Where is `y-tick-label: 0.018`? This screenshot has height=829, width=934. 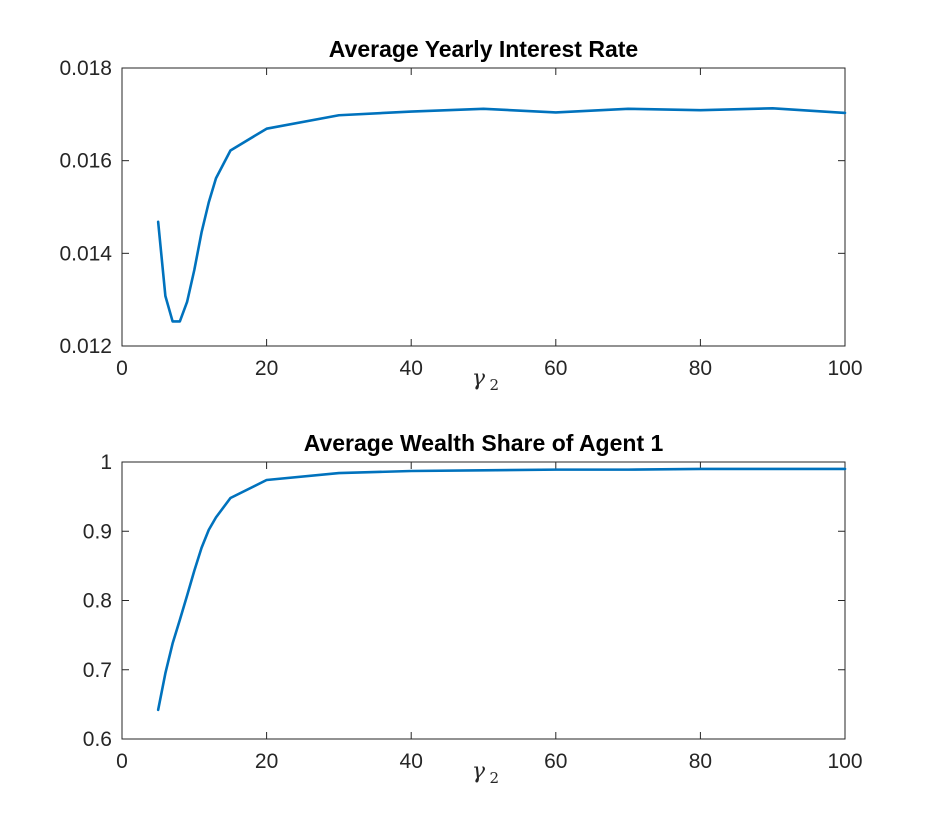 y-tick-label: 0.018 is located at coordinates (85, 68).